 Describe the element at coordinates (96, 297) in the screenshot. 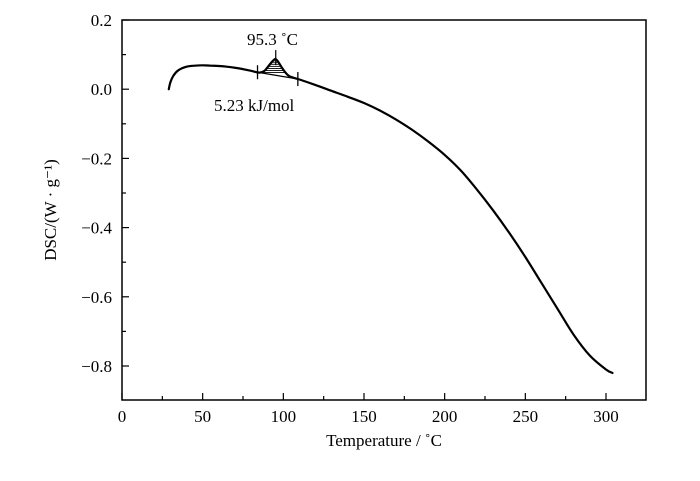

I see `y-tick-label: −0.6` at that location.